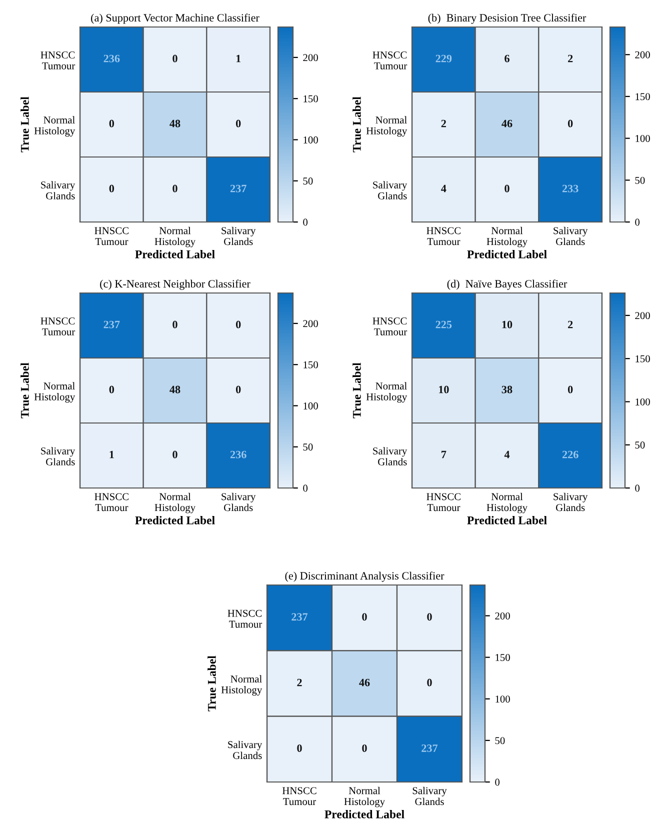 The height and width of the screenshot is (832, 670). Describe the element at coordinates (507, 390) in the screenshot. I see `data-label: 38` at that location.